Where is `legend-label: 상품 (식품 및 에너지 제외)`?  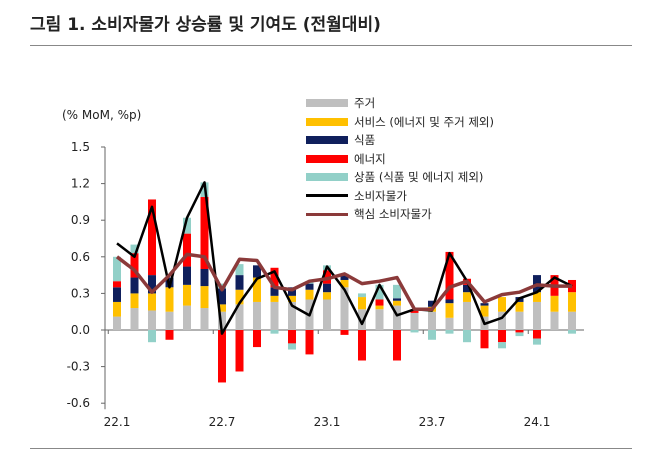 legend-label: 상품 (식품 및 에너지 제외) is located at coordinates (419, 177).